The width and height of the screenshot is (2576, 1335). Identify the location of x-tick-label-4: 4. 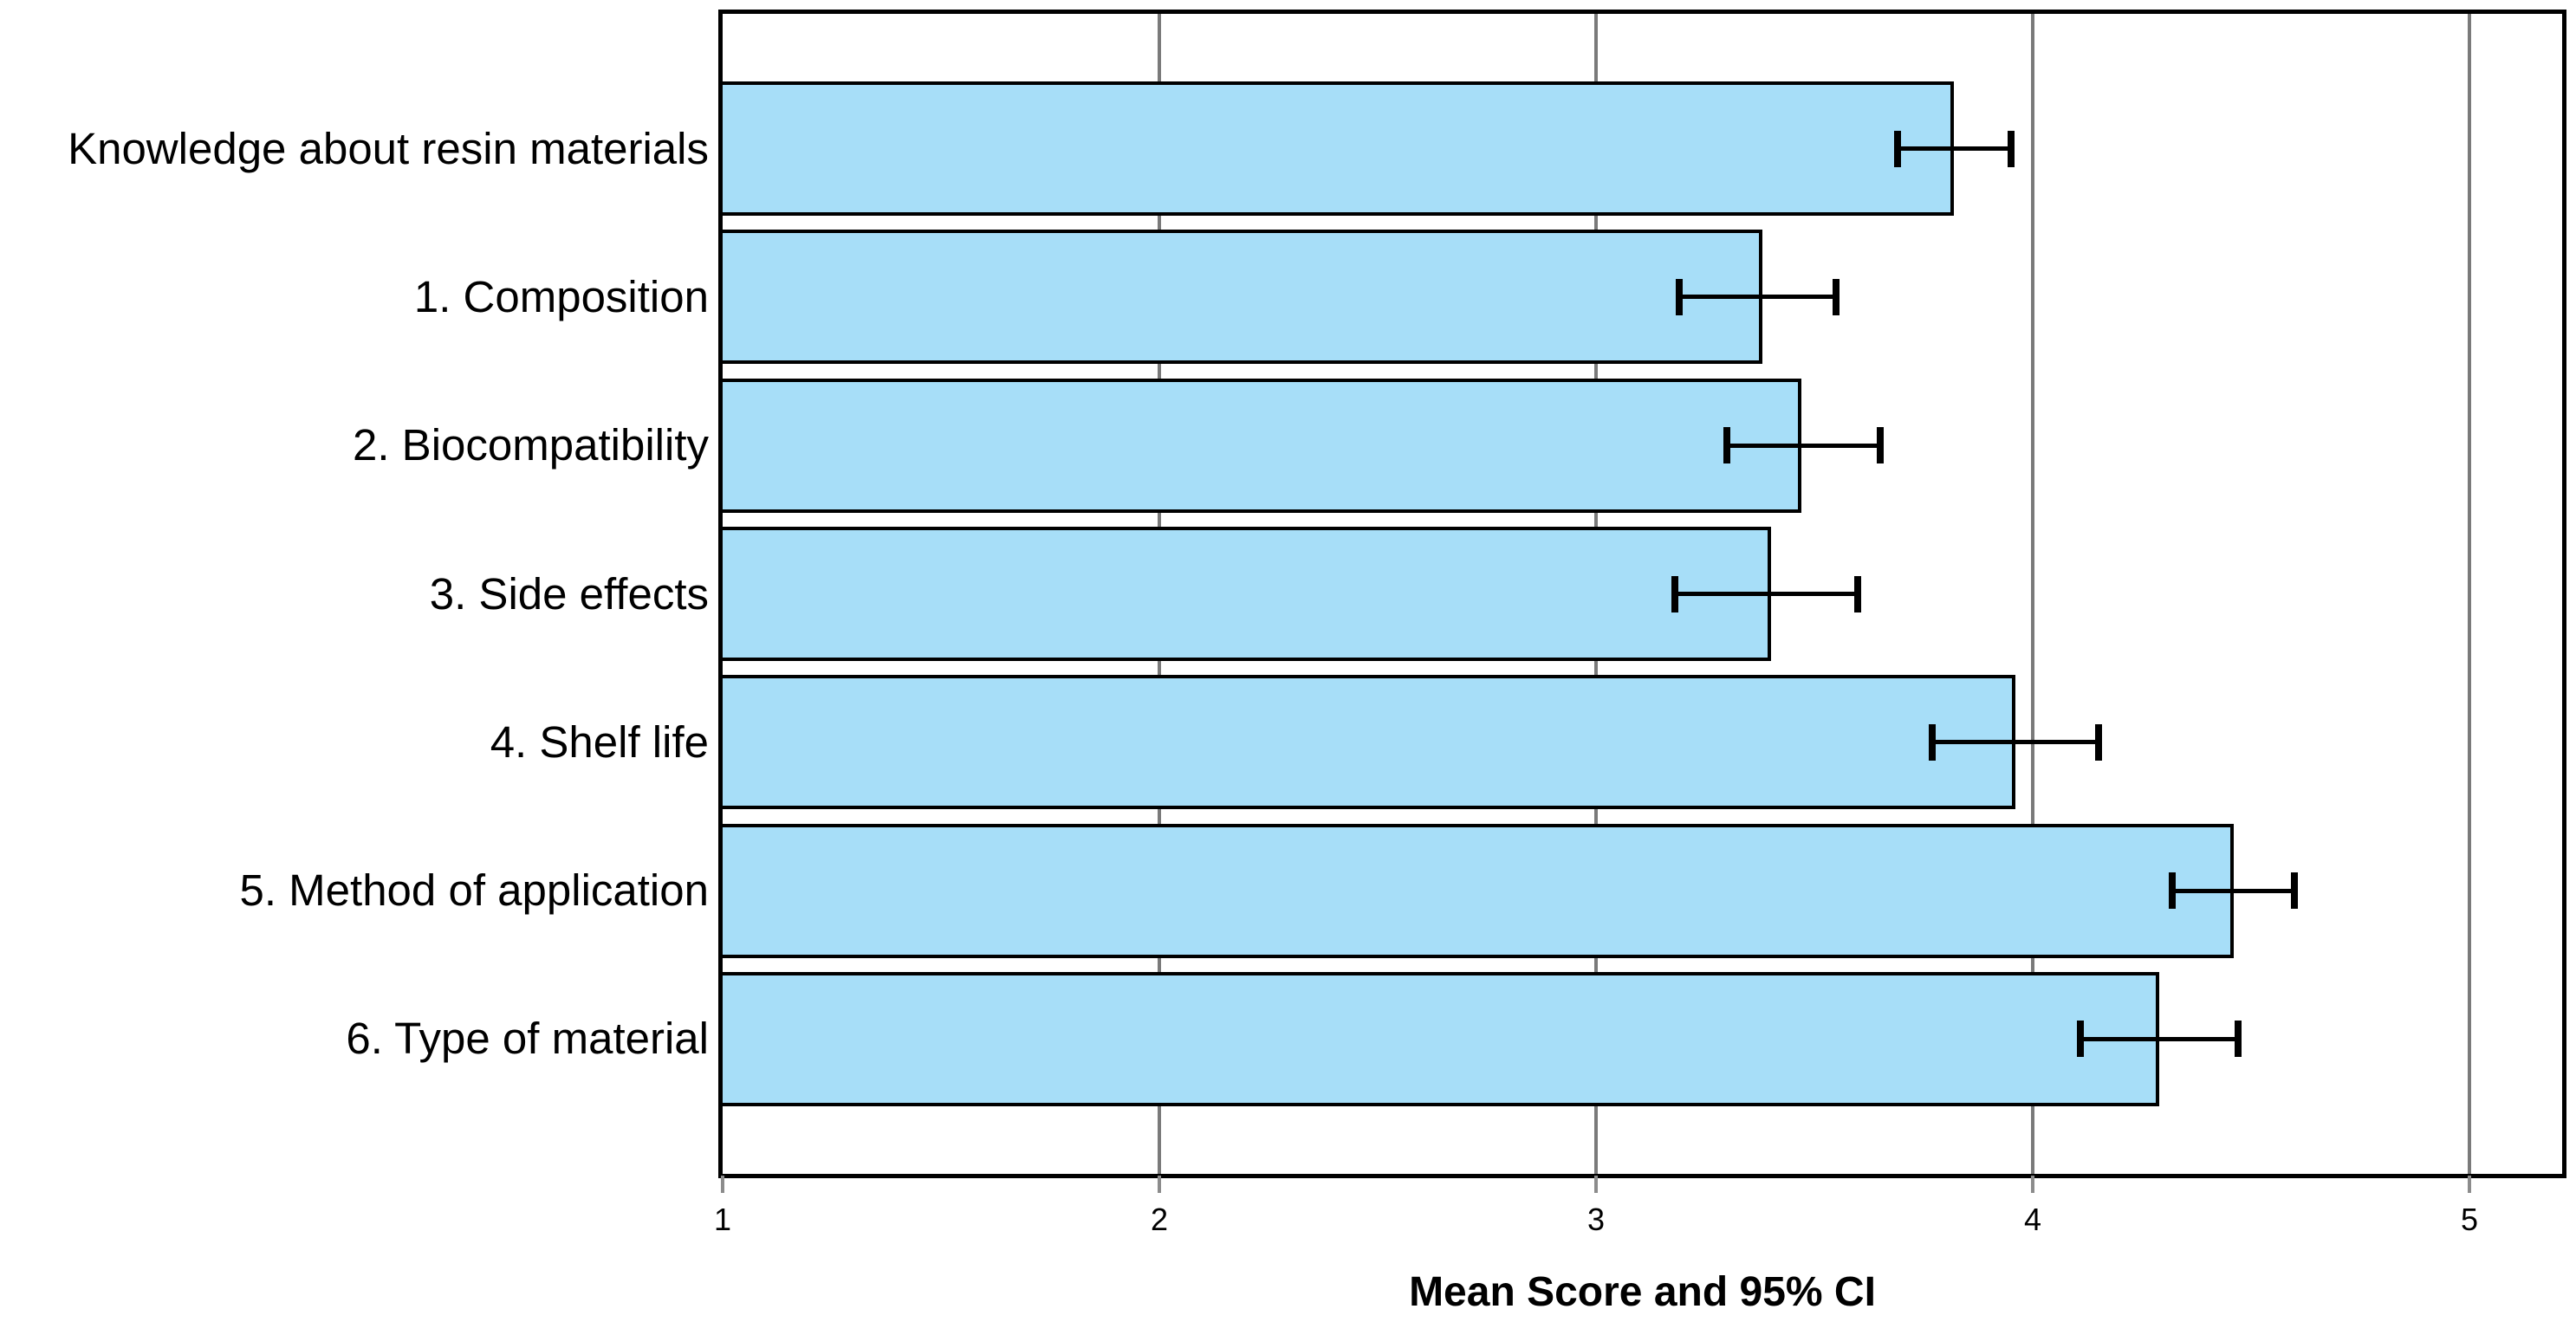
(2032, 1220).